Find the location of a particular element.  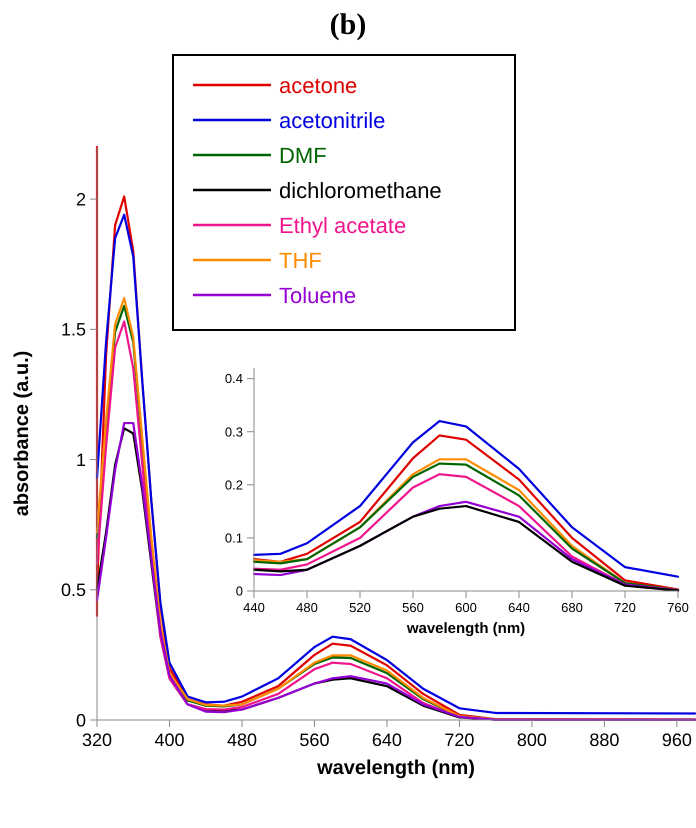

legend-label: dichloromethane is located at coordinates (360, 190).